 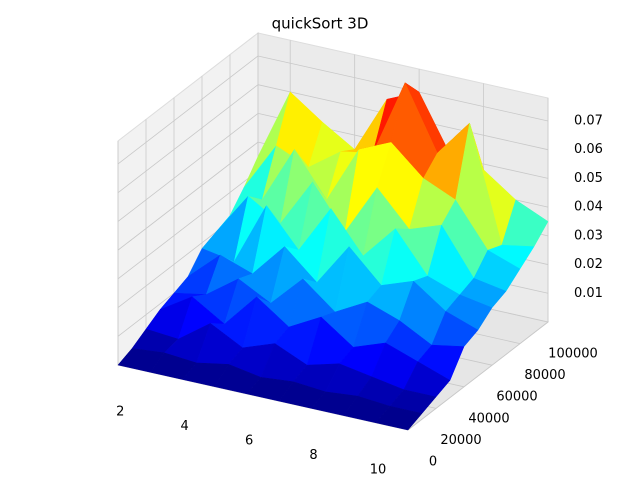 I want to click on chart-title: quickSort 3D, so click(x=320, y=24).